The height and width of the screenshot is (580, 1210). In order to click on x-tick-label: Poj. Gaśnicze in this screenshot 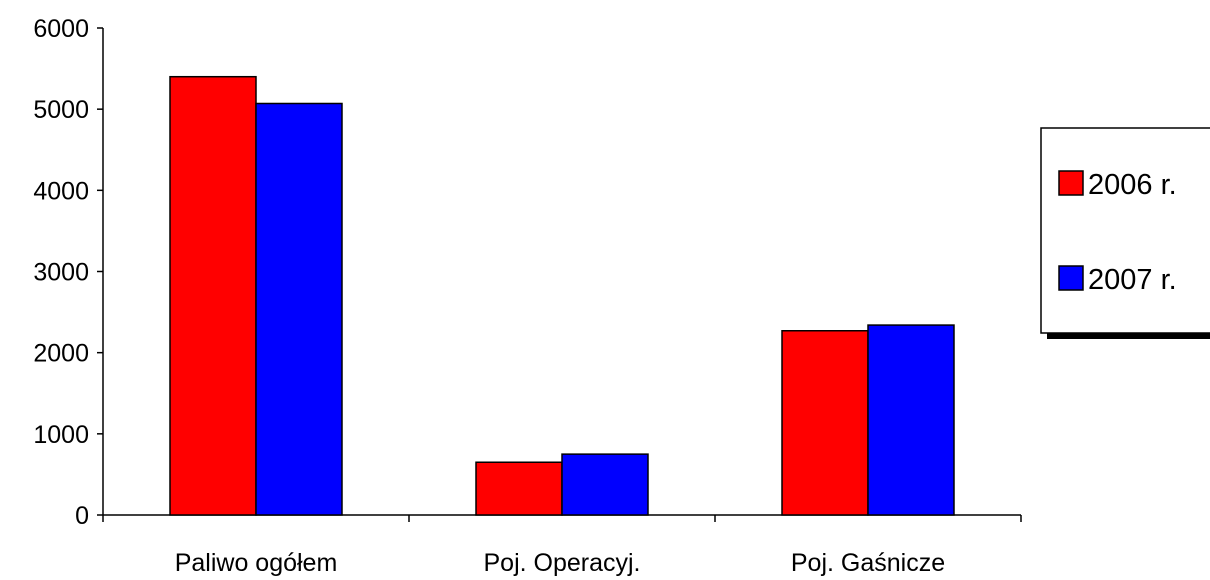, I will do `click(868, 563)`.